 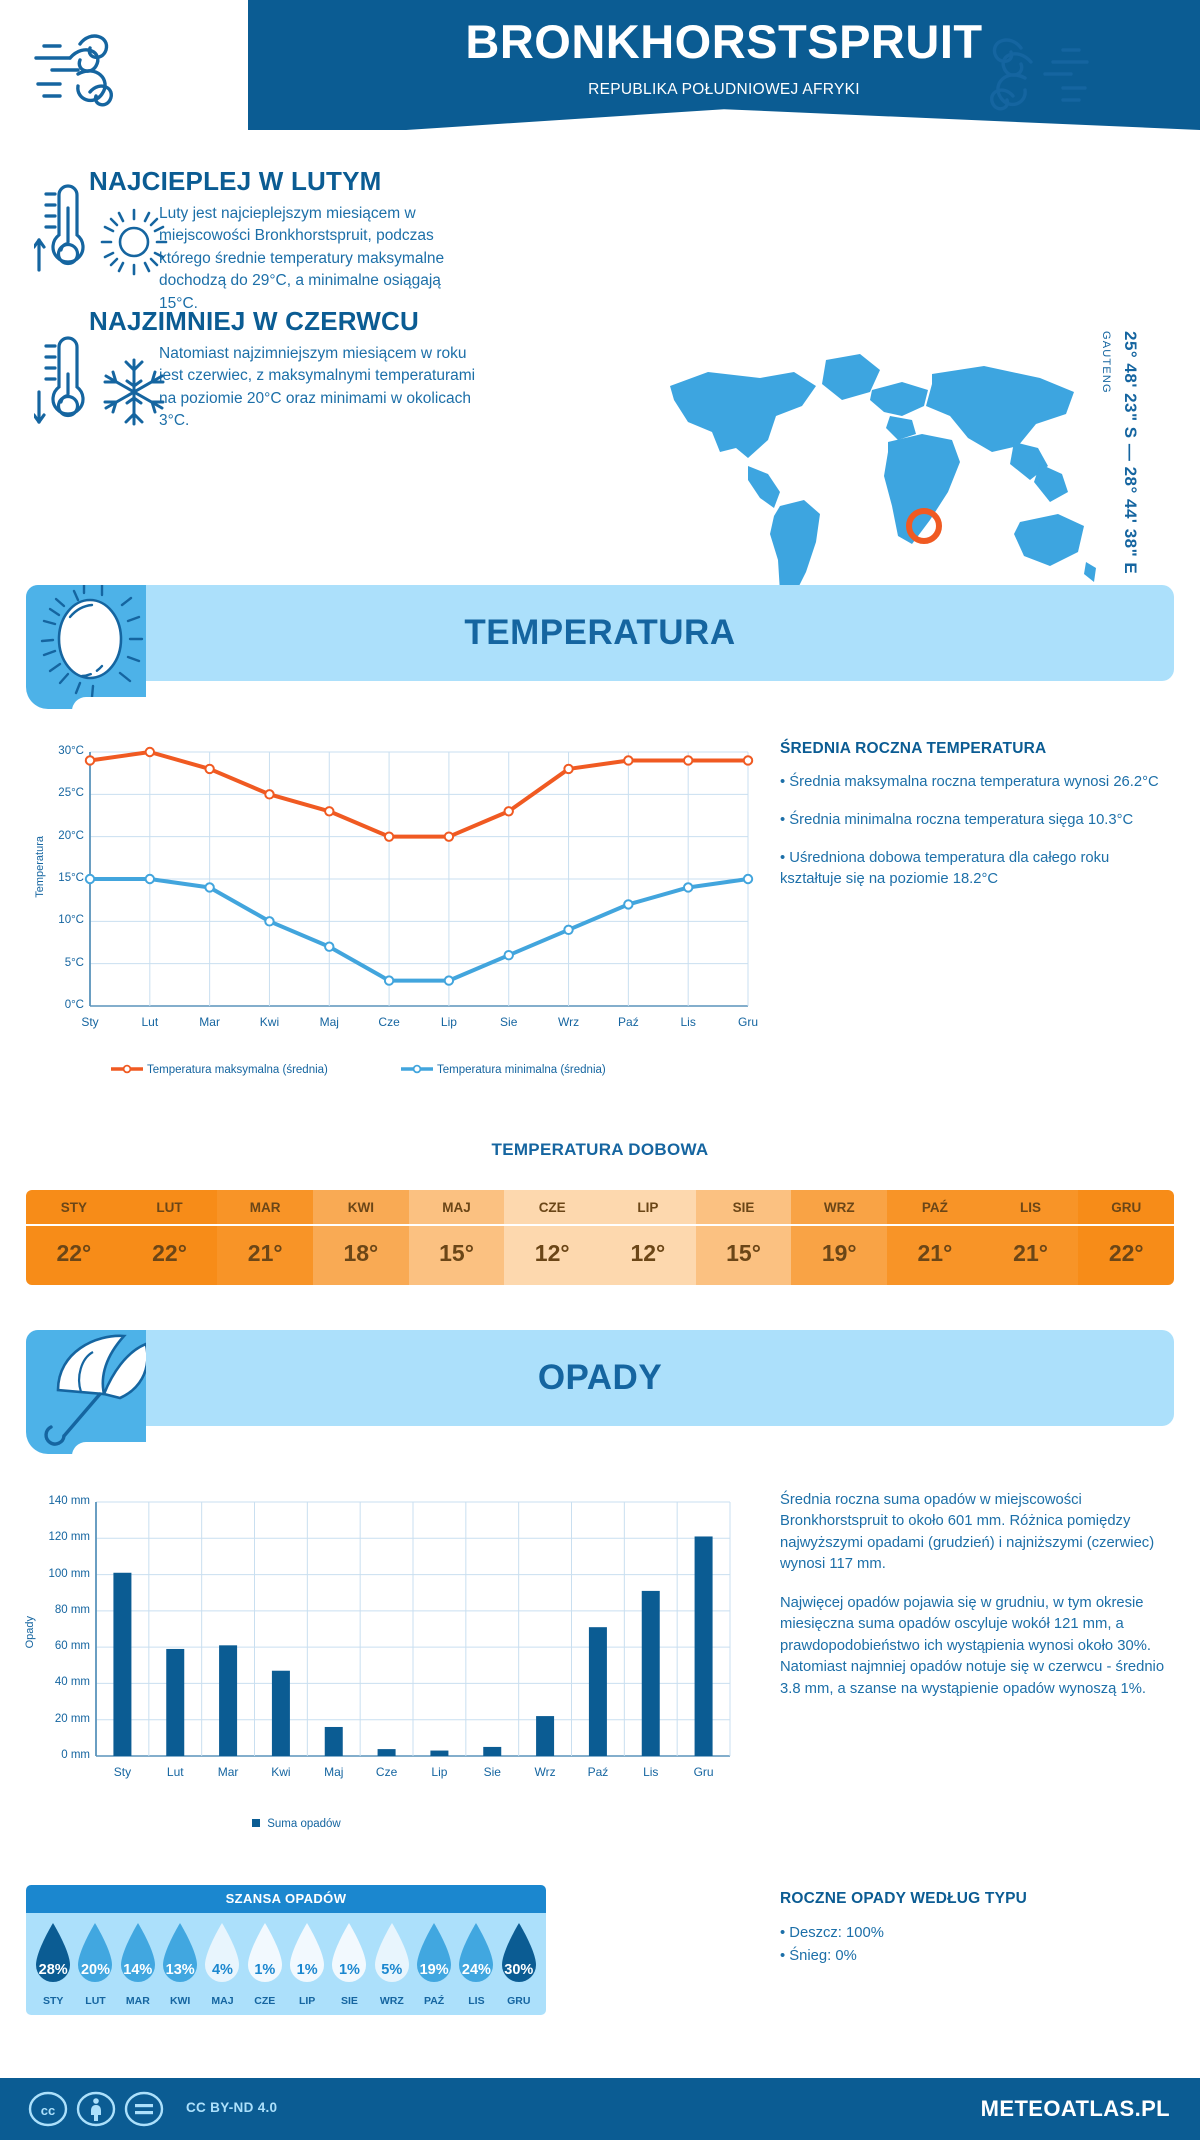 I want to click on droplet-month: STY, so click(x=53, y=2001).